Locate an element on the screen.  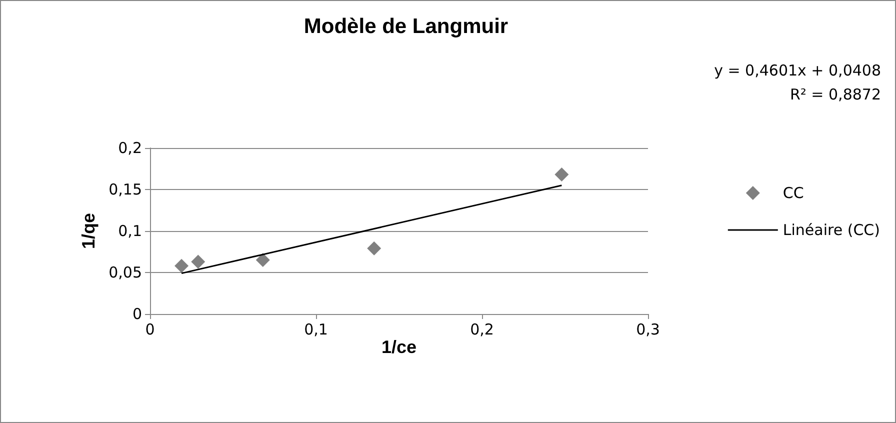
text: y = 0,4601x + 0,0408 is located at coordinates (797, 71).